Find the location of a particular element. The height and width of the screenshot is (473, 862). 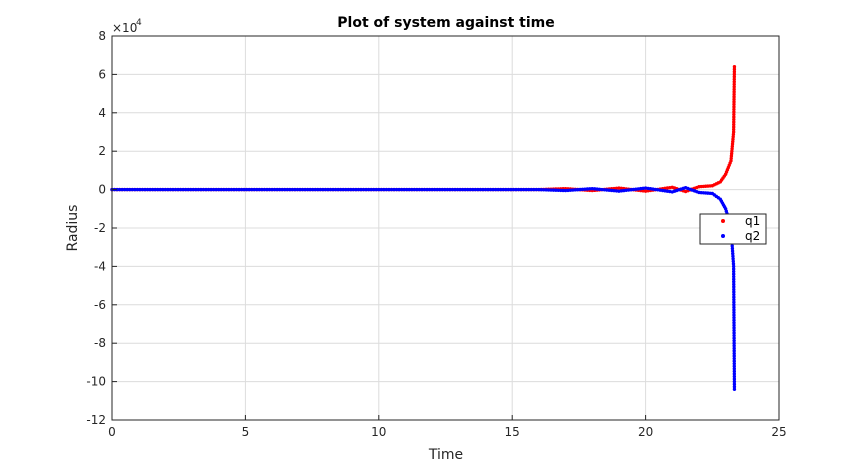

y-tick-label: -10 is located at coordinates (96, 382).